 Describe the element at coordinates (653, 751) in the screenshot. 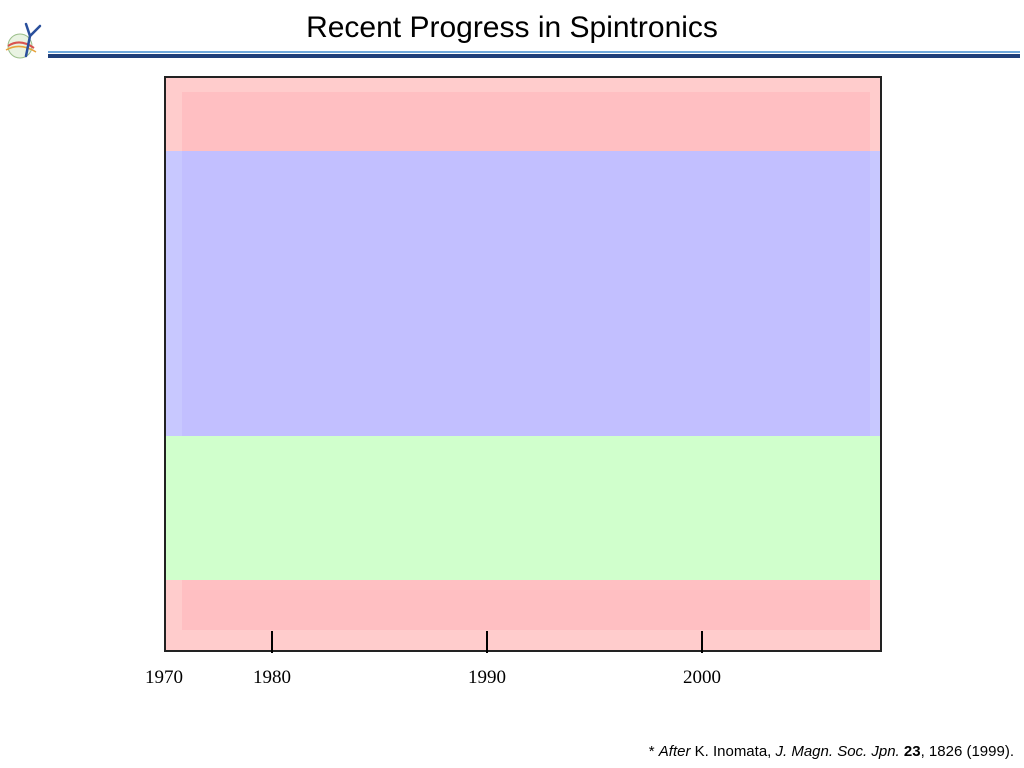

I see `citation-prefix: *` at that location.